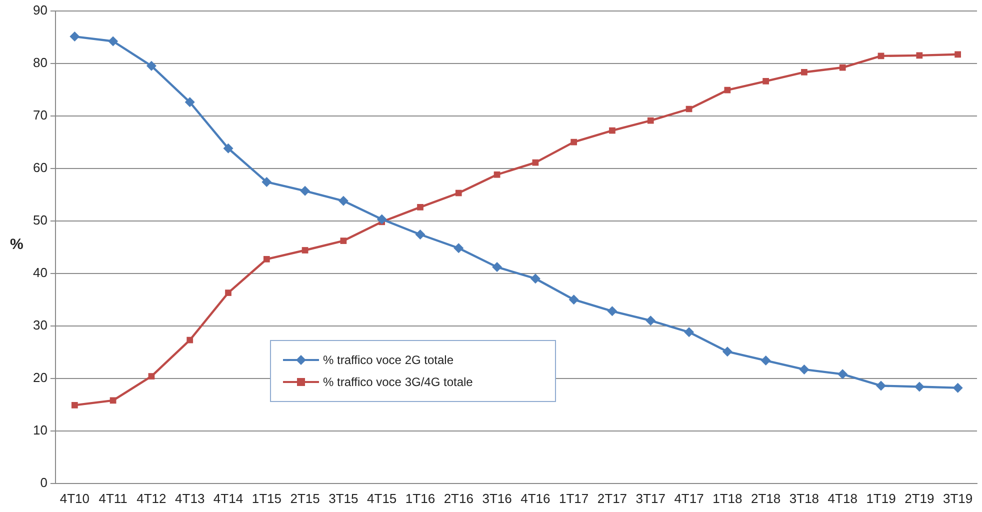 Image resolution: width=982 pixels, height=512 pixels. What do you see at coordinates (343, 498) in the screenshot?
I see `x-tick-label: 3T15` at bounding box center [343, 498].